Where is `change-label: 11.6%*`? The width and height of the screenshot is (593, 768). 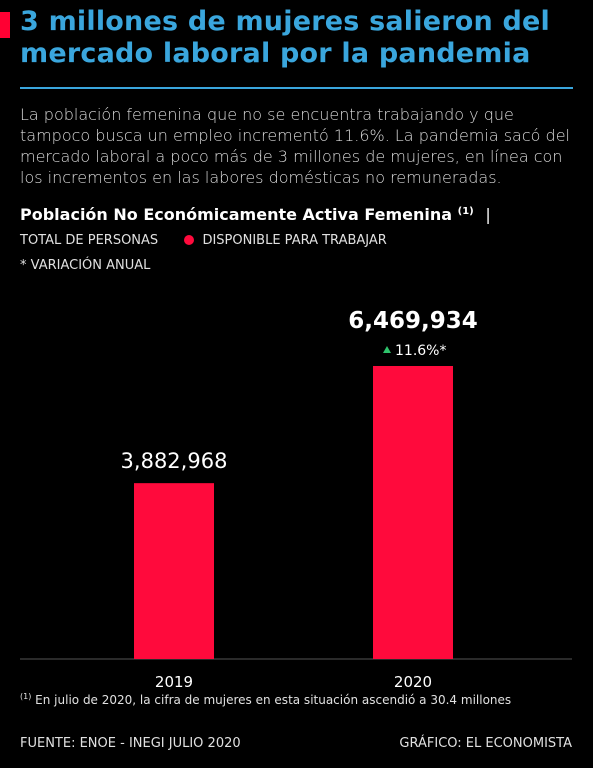 change-label: 11.6%* is located at coordinates (420, 351).